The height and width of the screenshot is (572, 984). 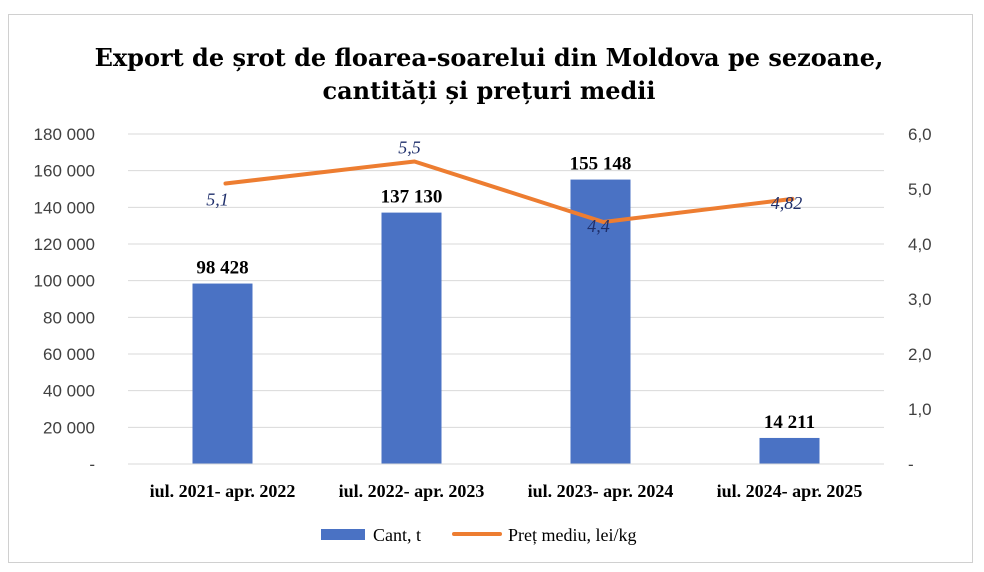 What do you see at coordinates (920, 244) in the screenshot?
I see `y-right-tick-label: 4,0` at bounding box center [920, 244].